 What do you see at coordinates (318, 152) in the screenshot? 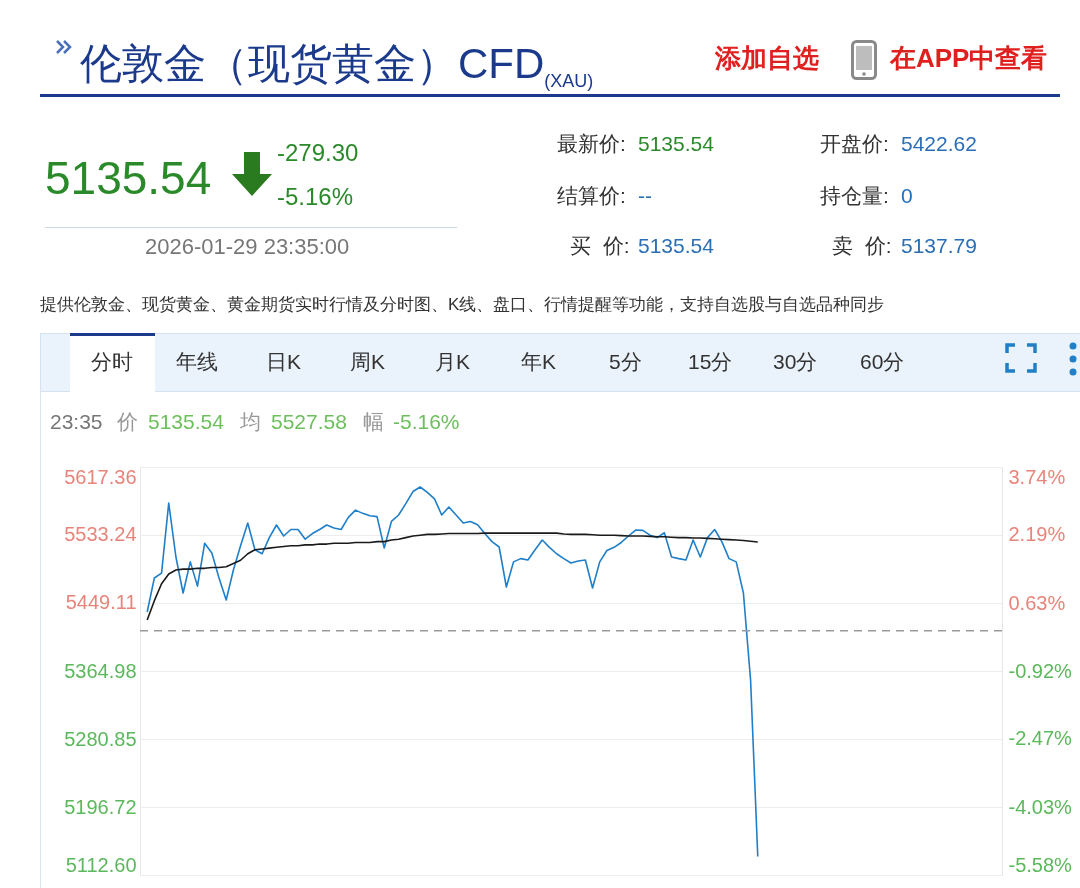
I see `text: -279.30` at bounding box center [318, 152].